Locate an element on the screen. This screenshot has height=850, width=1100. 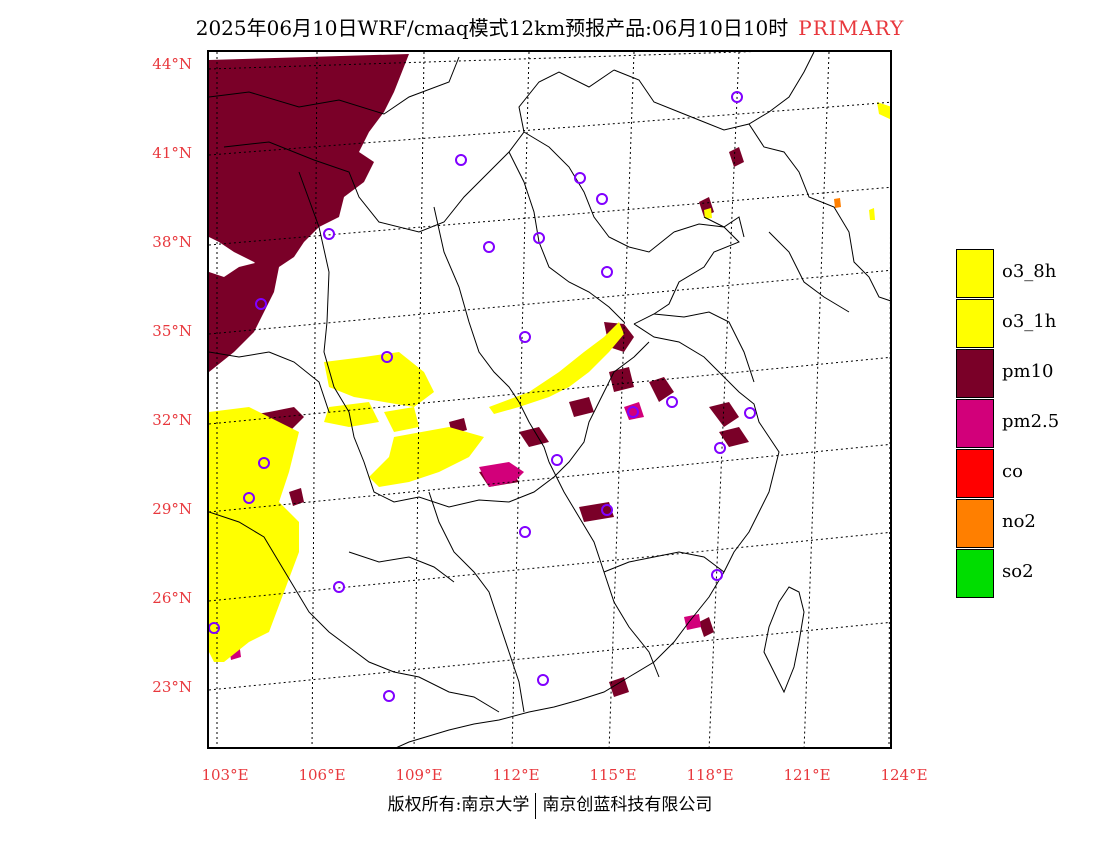
lon-label-103e: 103°E is located at coordinates (225, 775).